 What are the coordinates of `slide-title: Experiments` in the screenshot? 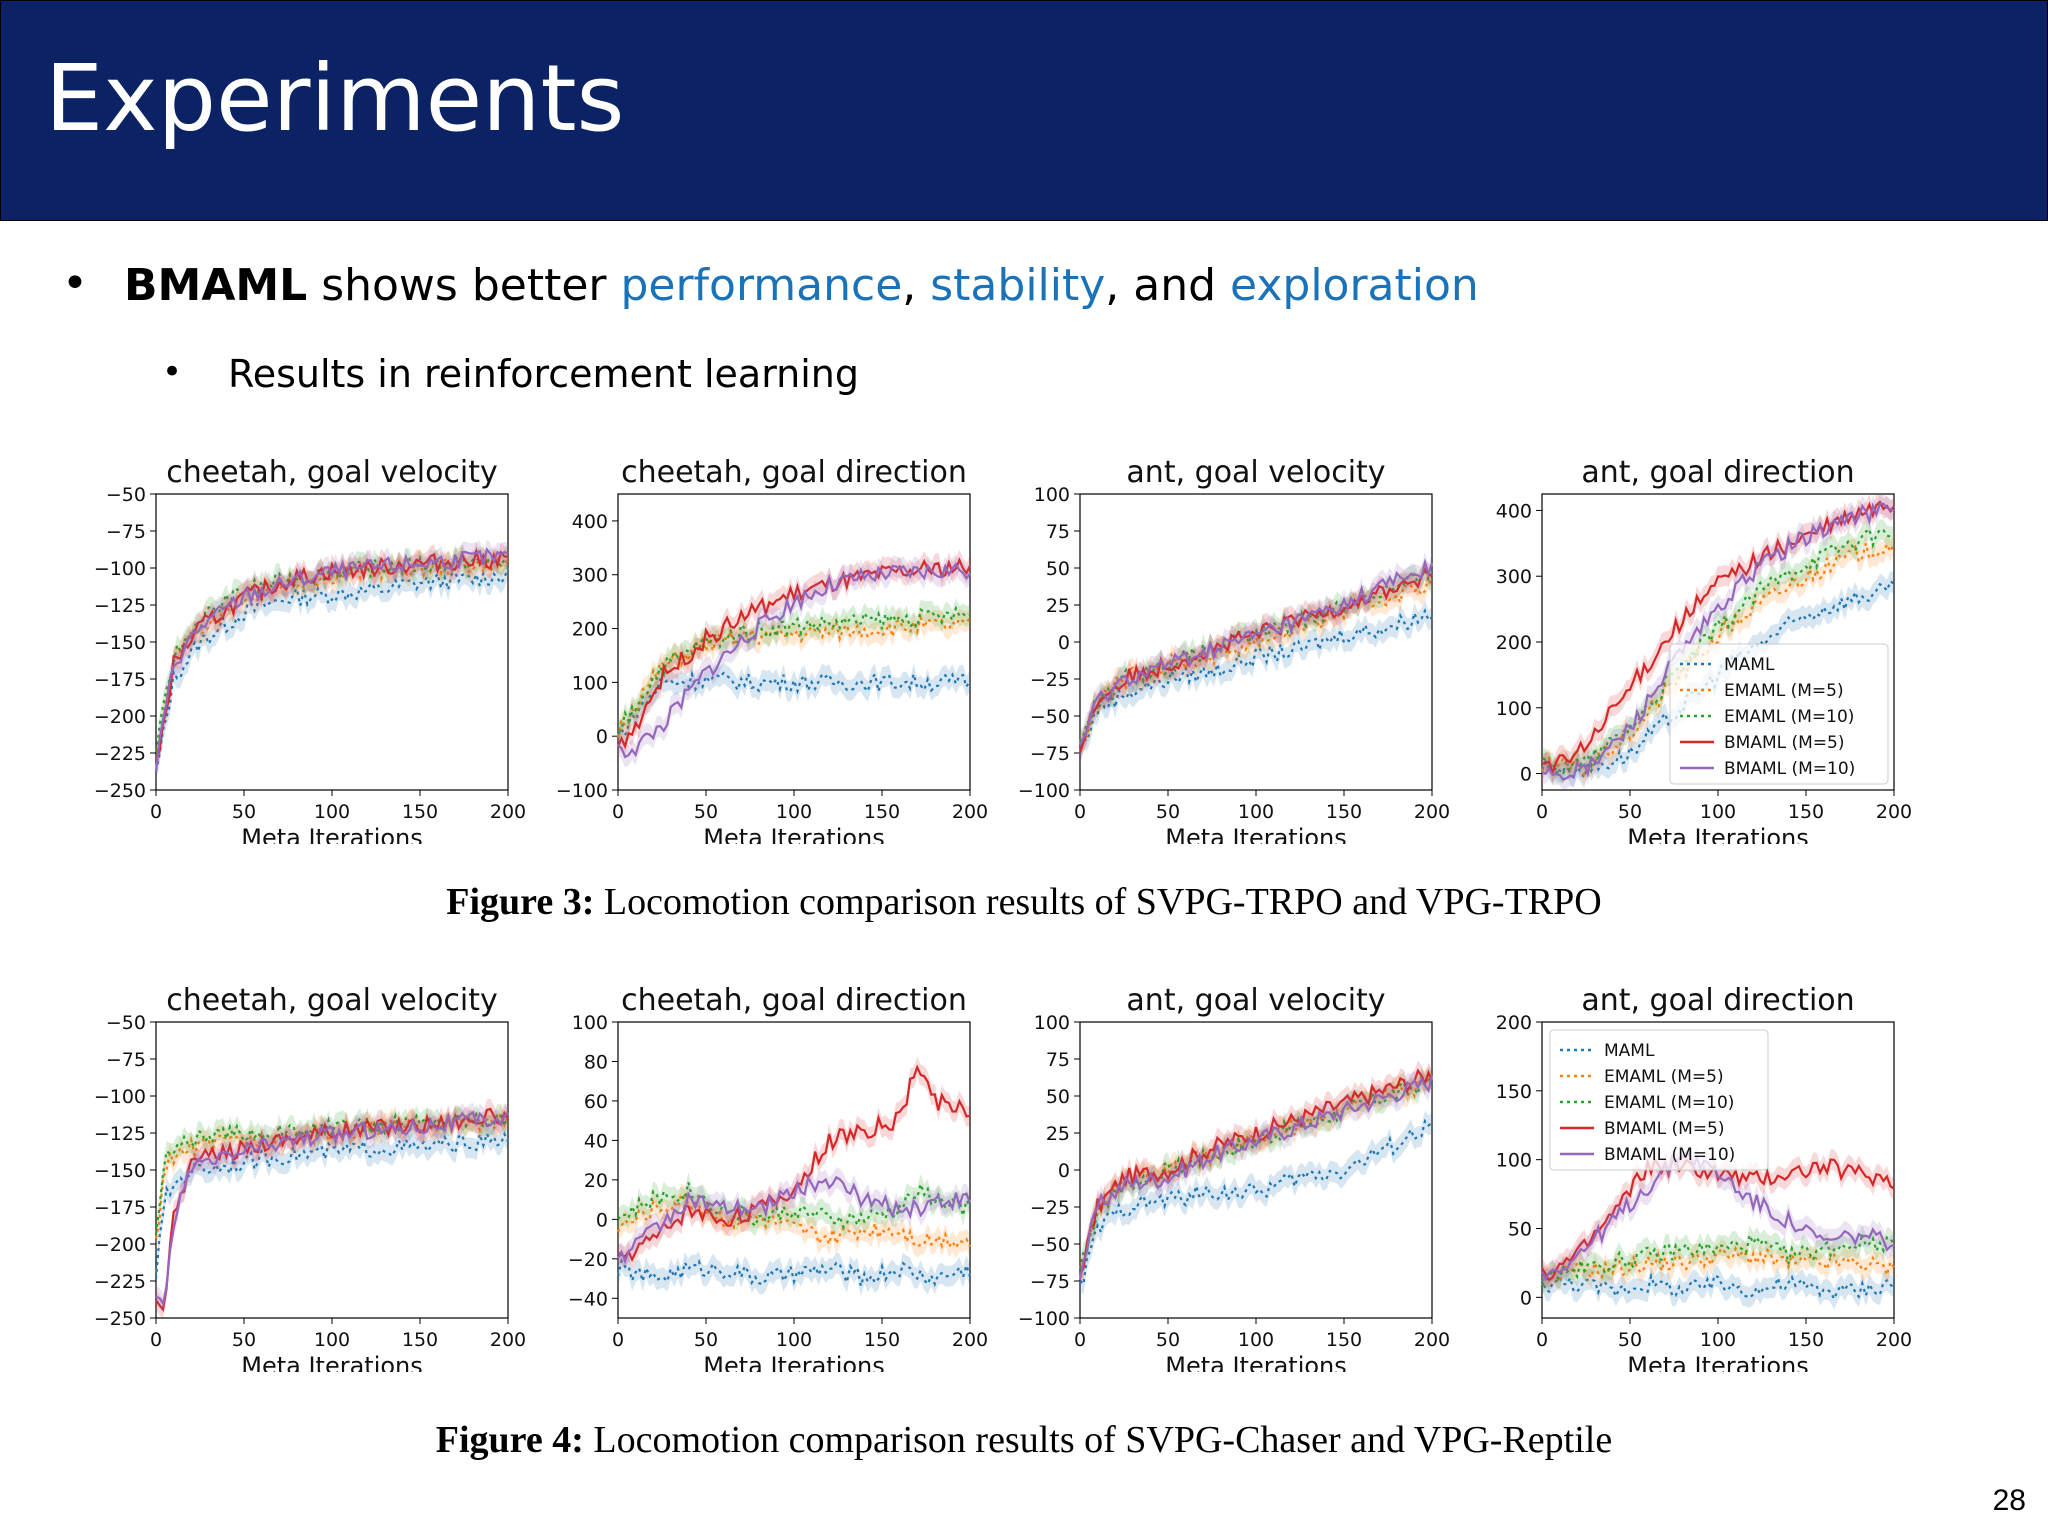 It's located at (335, 98).